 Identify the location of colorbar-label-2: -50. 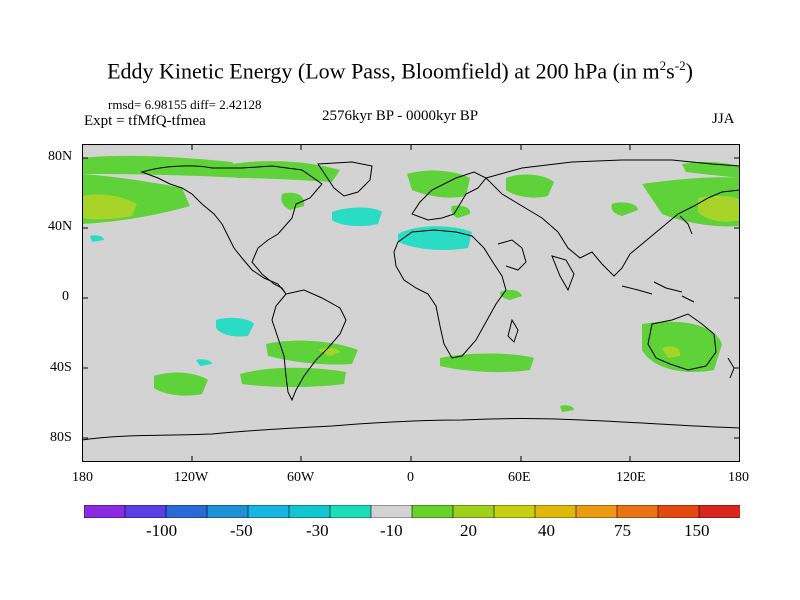
(241, 530).